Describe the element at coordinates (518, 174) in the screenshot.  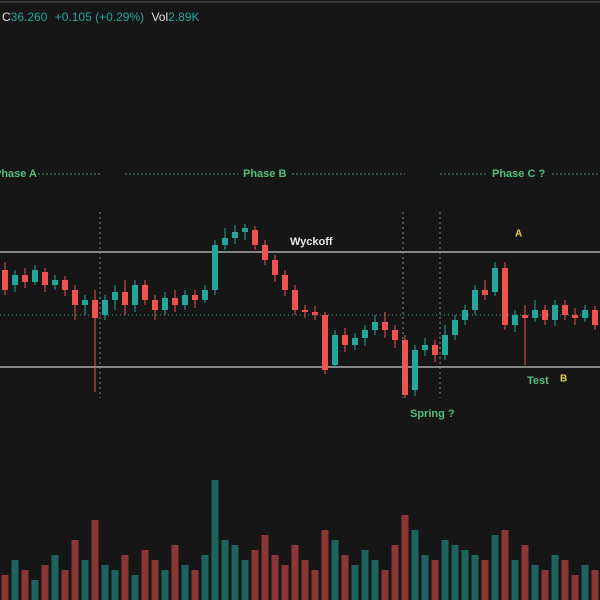
I see `phase-label: Phase C ?` at that location.